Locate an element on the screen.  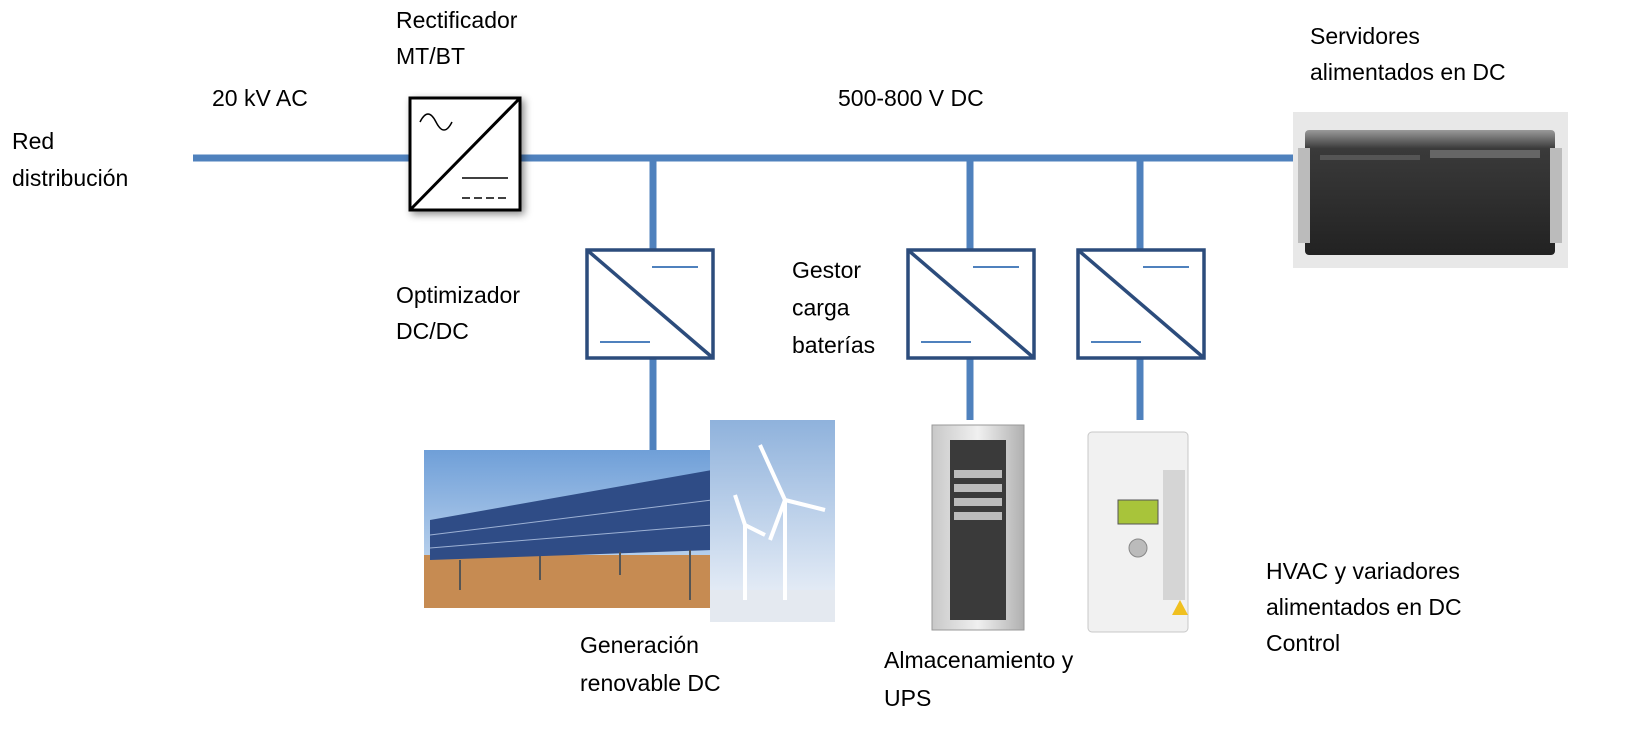
ups-image is located at coordinates (978, 527).